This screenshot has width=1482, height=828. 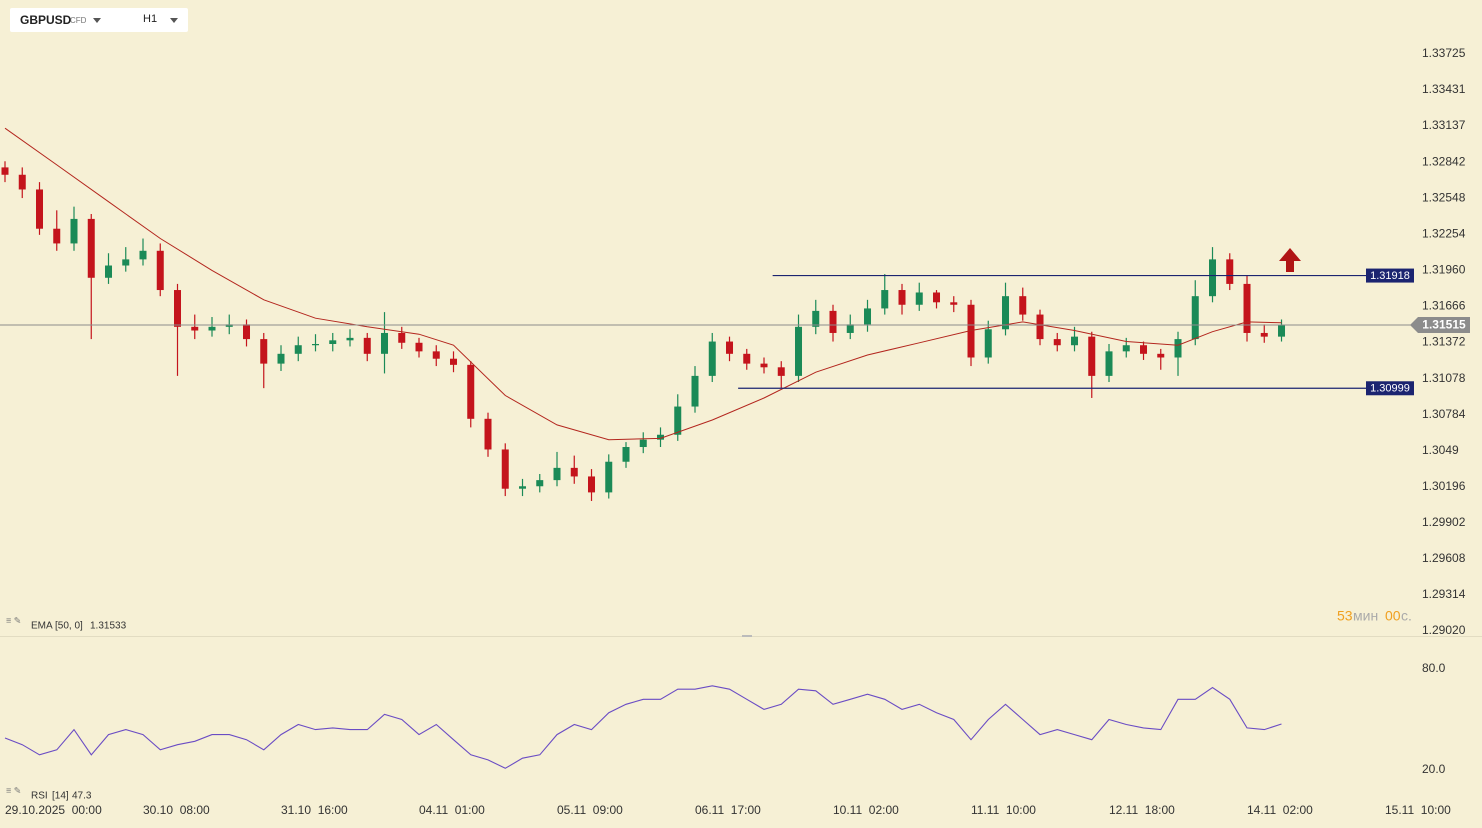 I want to click on y-tick-label: 1.32548, so click(x=1444, y=197).